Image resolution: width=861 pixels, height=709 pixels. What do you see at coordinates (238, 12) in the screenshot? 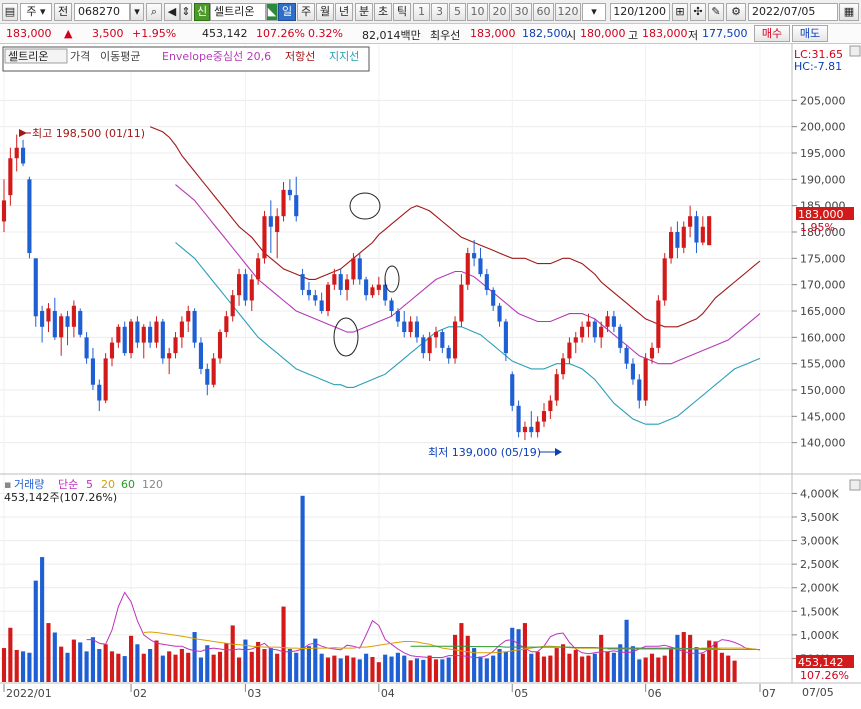
I see `stock-name-field: 셀트리온` at bounding box center [238, 12].